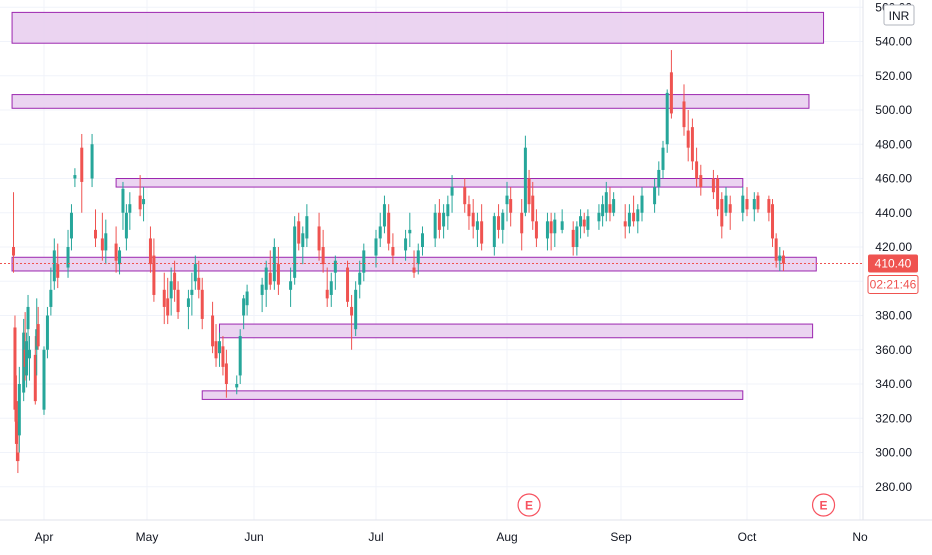  Describe the element at coordinates (529, 505) in the screenshot. I see `earnings-marker: E` at that location.